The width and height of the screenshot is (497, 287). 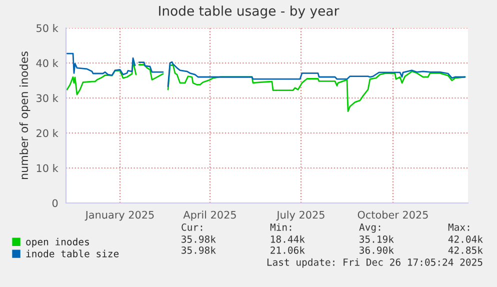 I want to click on x-tick-label: January 2025, so click(x=119, y=215).